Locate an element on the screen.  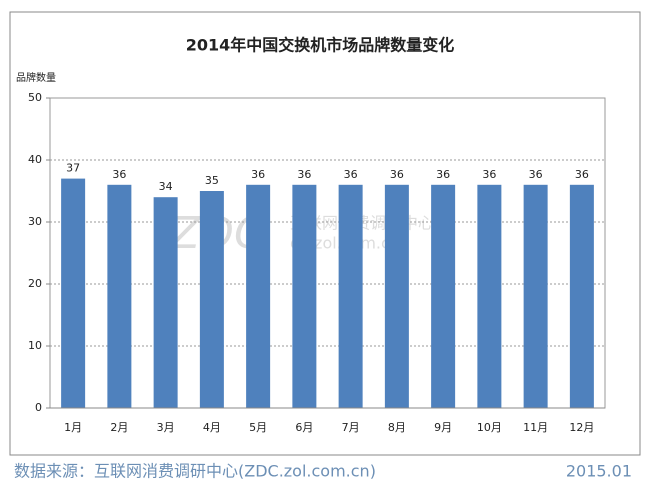
y-tick-label: 10 is located at coordinates (35, 345).